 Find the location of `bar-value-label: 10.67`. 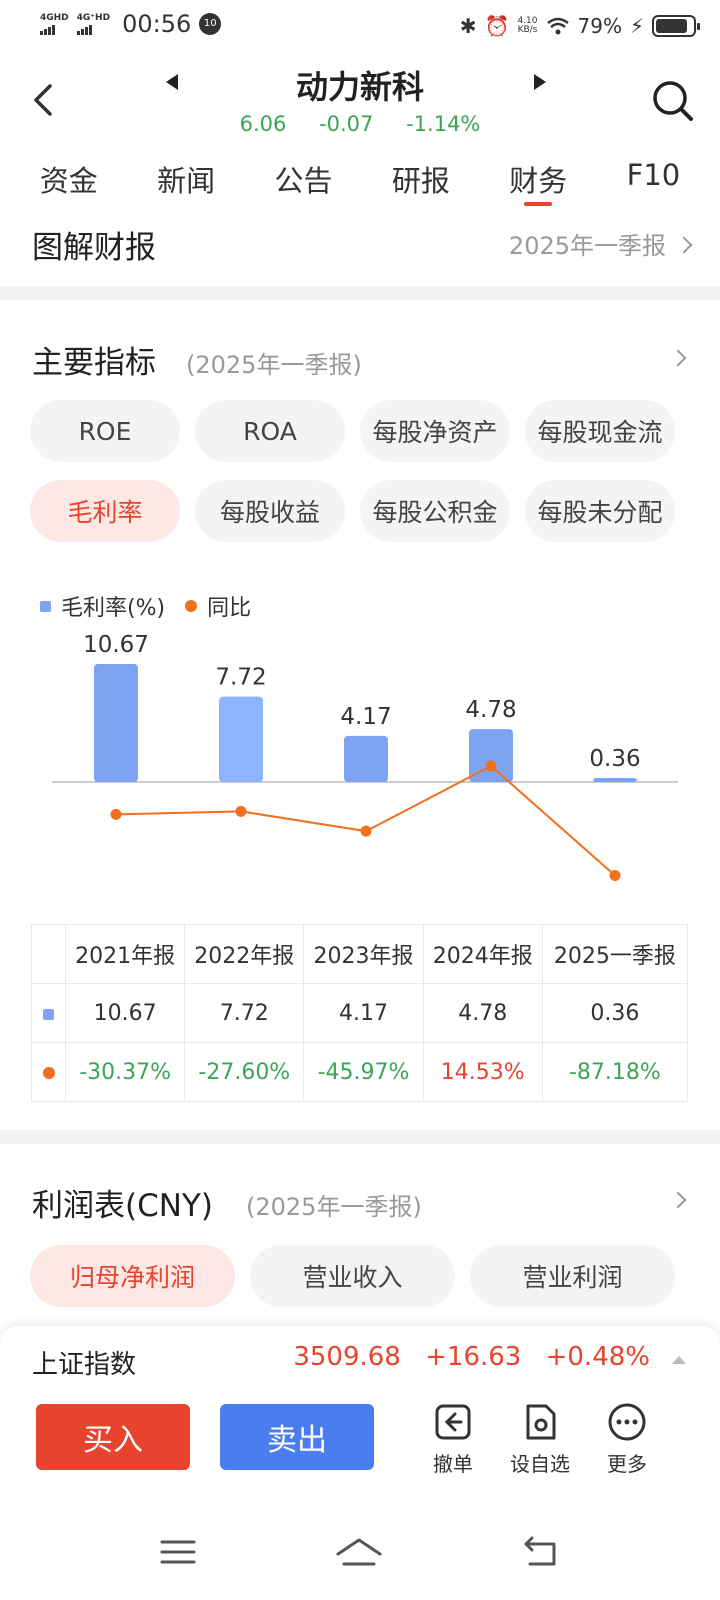

bar-value-label: 10.67 is located at coordinates (116, 645).